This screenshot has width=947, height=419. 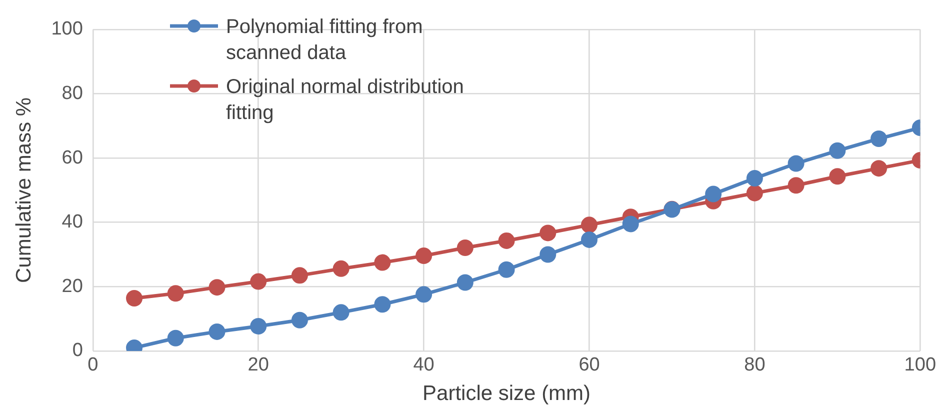 What do you see at coordinates (325, 40) in the screenshot?
I see `legend-label: Polynomial fitting from scanned data` at bounding box center [325, 40].